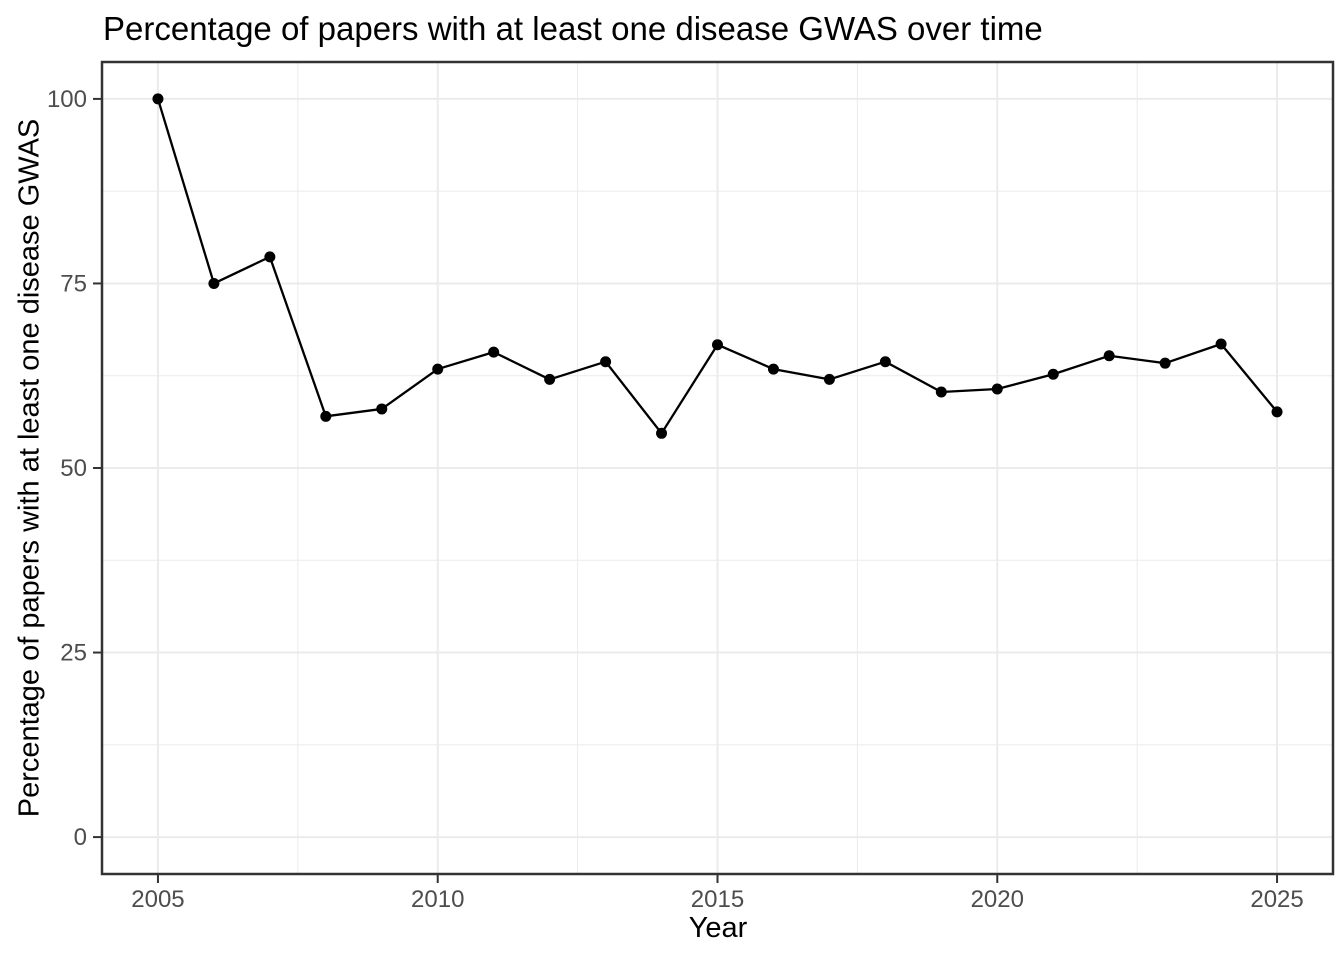 The image size is (1344, 960). I want to click on y-tick-label: 0, so click(80, 837).